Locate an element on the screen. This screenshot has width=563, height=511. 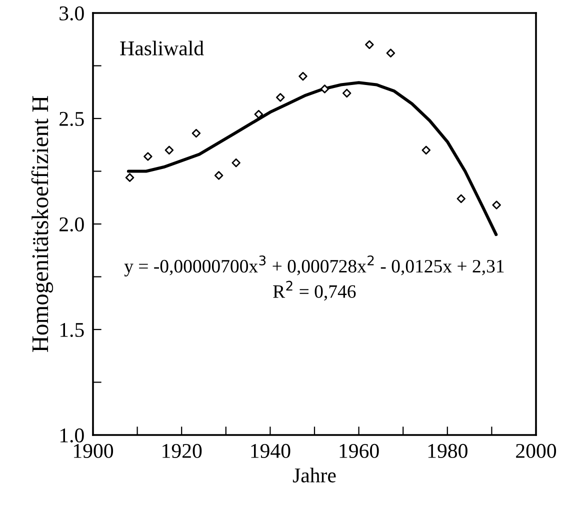
y-tick-label: 1.5 is located at coordinates (72, 330).